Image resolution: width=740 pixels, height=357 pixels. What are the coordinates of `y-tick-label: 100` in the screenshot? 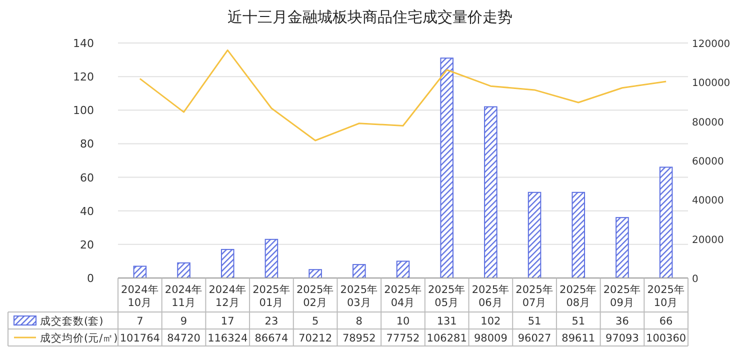 It's located at (83, 111).